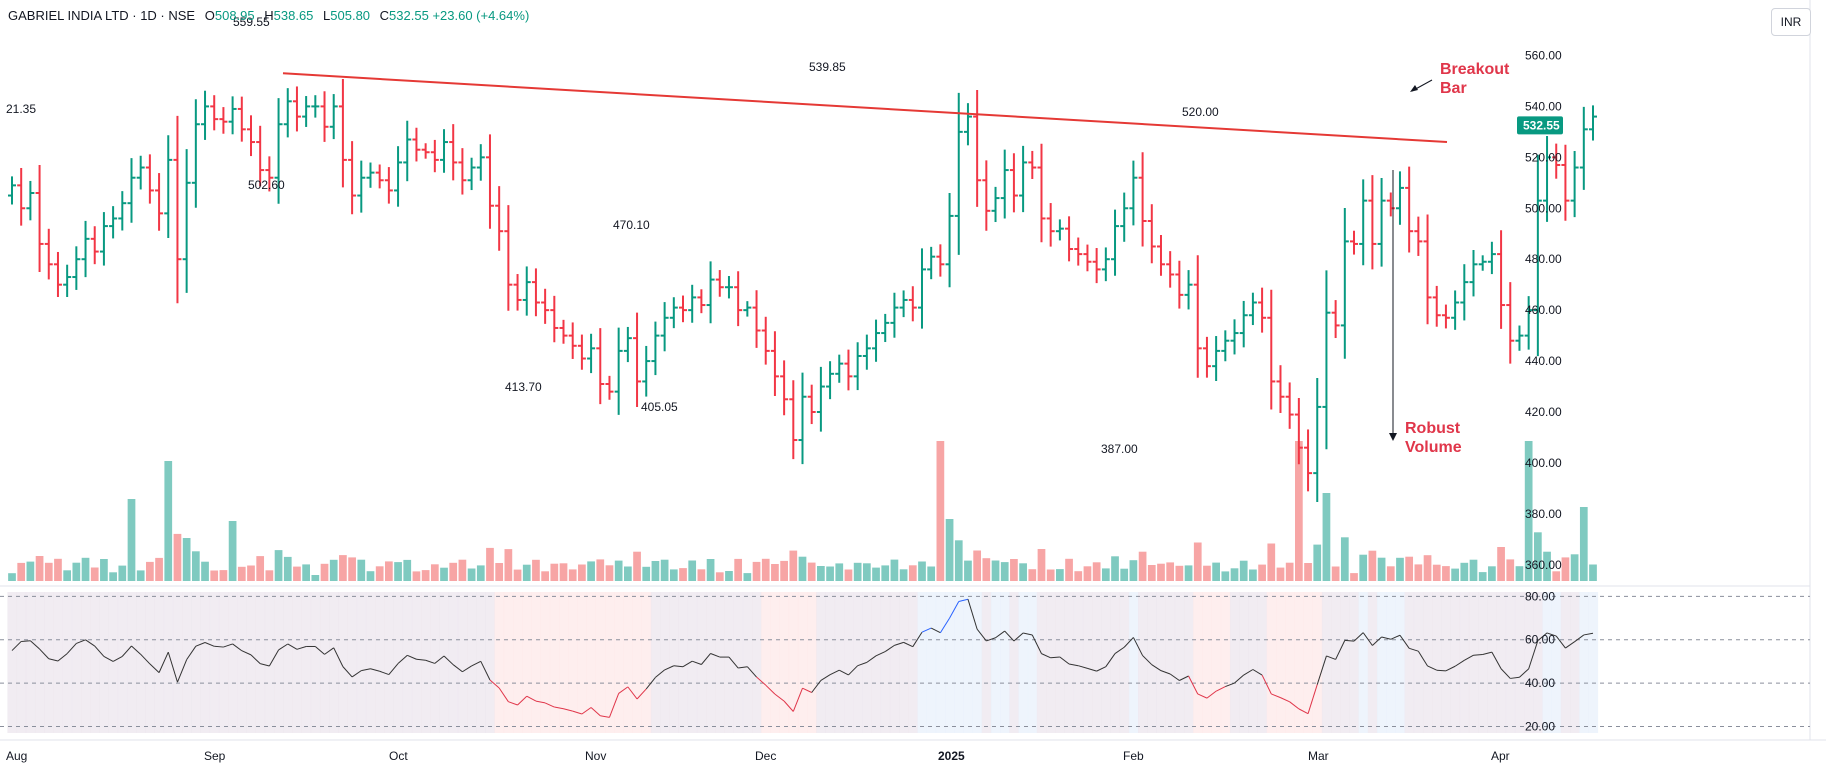  Describe the element at coordinates (1543, 259) in the screenshot. I see `price-axis-tick: 480.00` at that location.